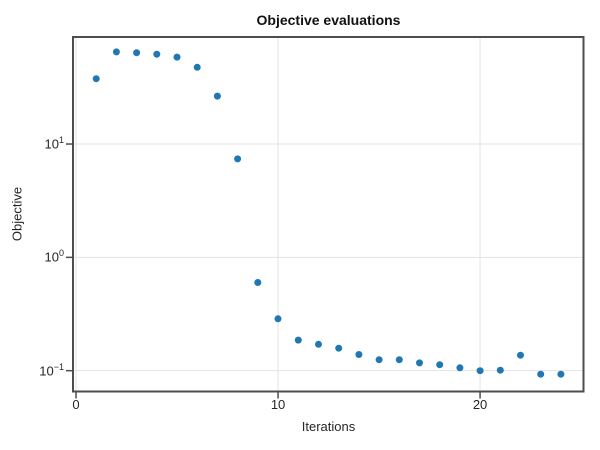 Image resolution: width=600 pixels, height=450 pixels. What do you see at coordinates (17, 214) in the screenshot?
I see `y-axis-label-text: Objective` at bounding box center [17, 214].